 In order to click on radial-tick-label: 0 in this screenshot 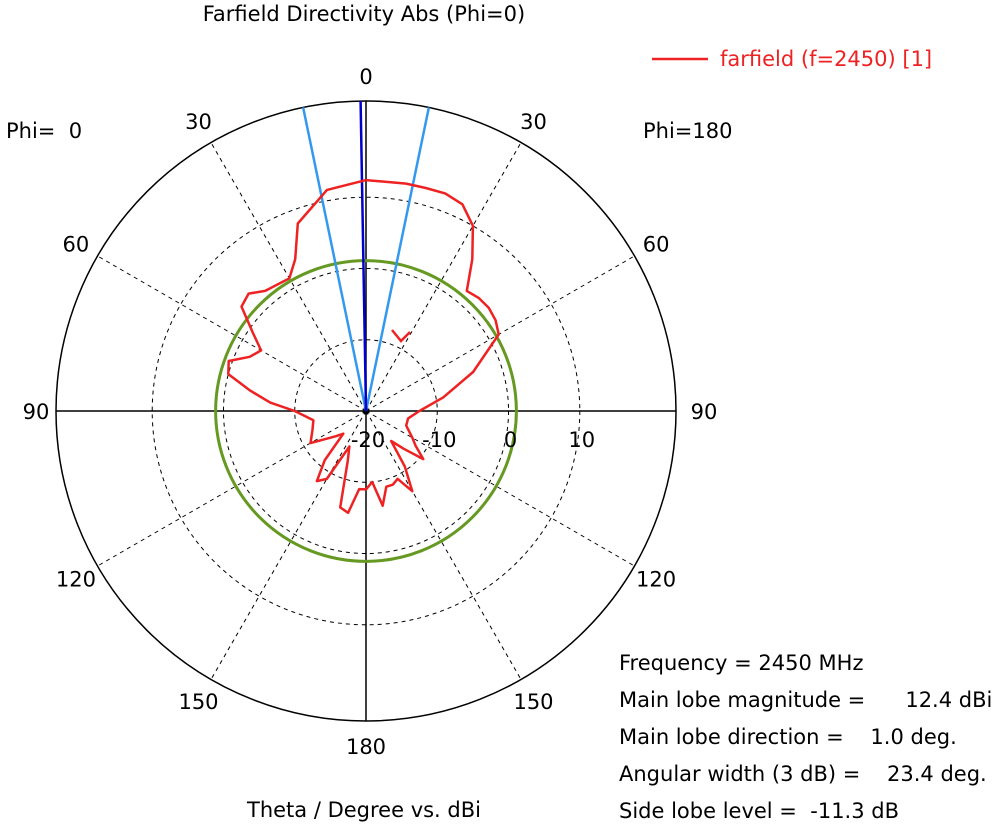, I will do `click(510, 440)`.